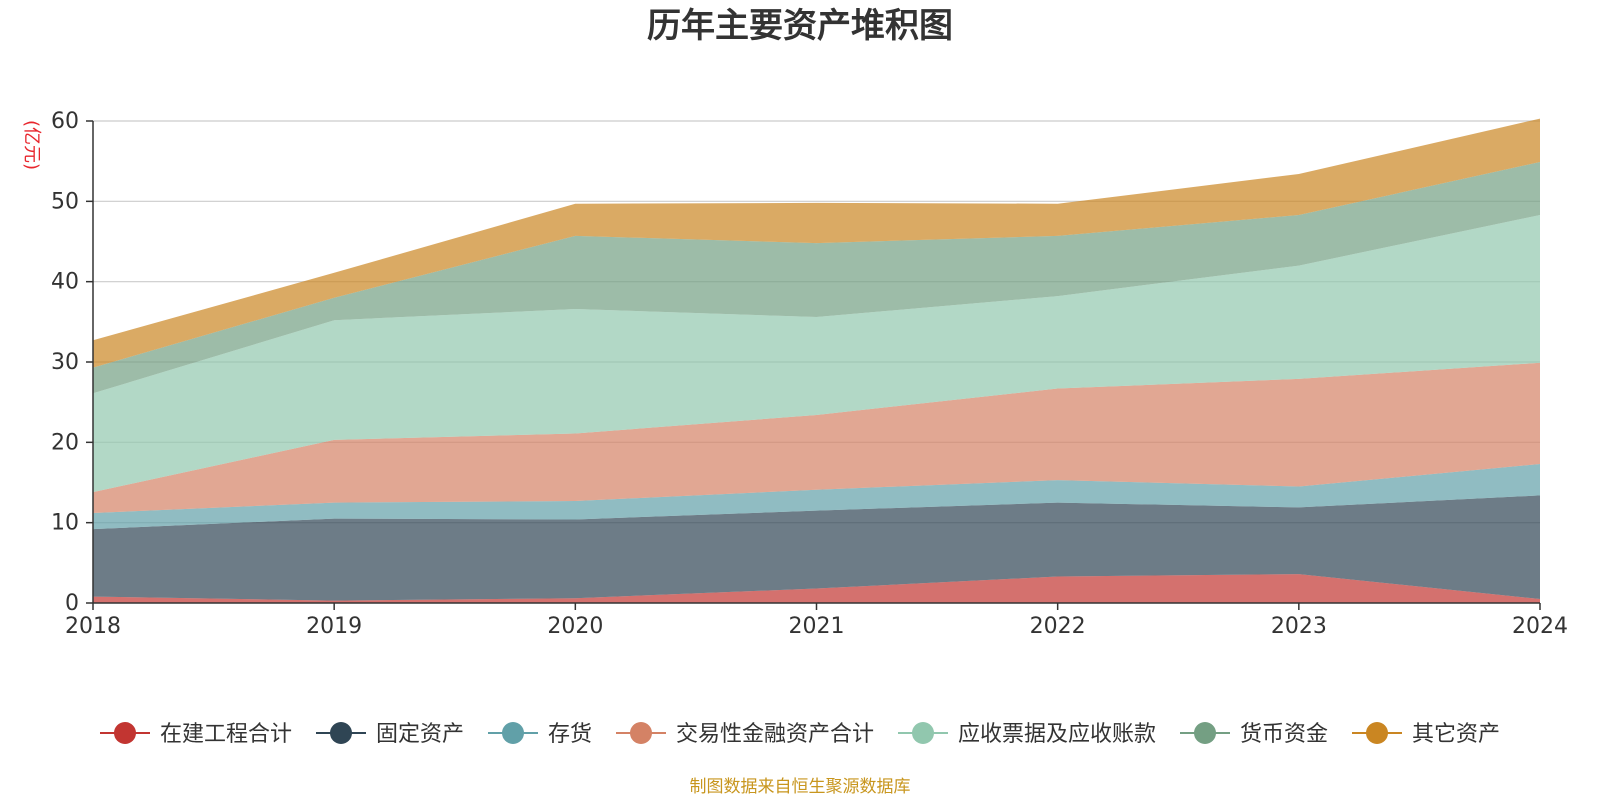  I want to click on chart-title: 历年主要资产堆积图, so click(800, 26).